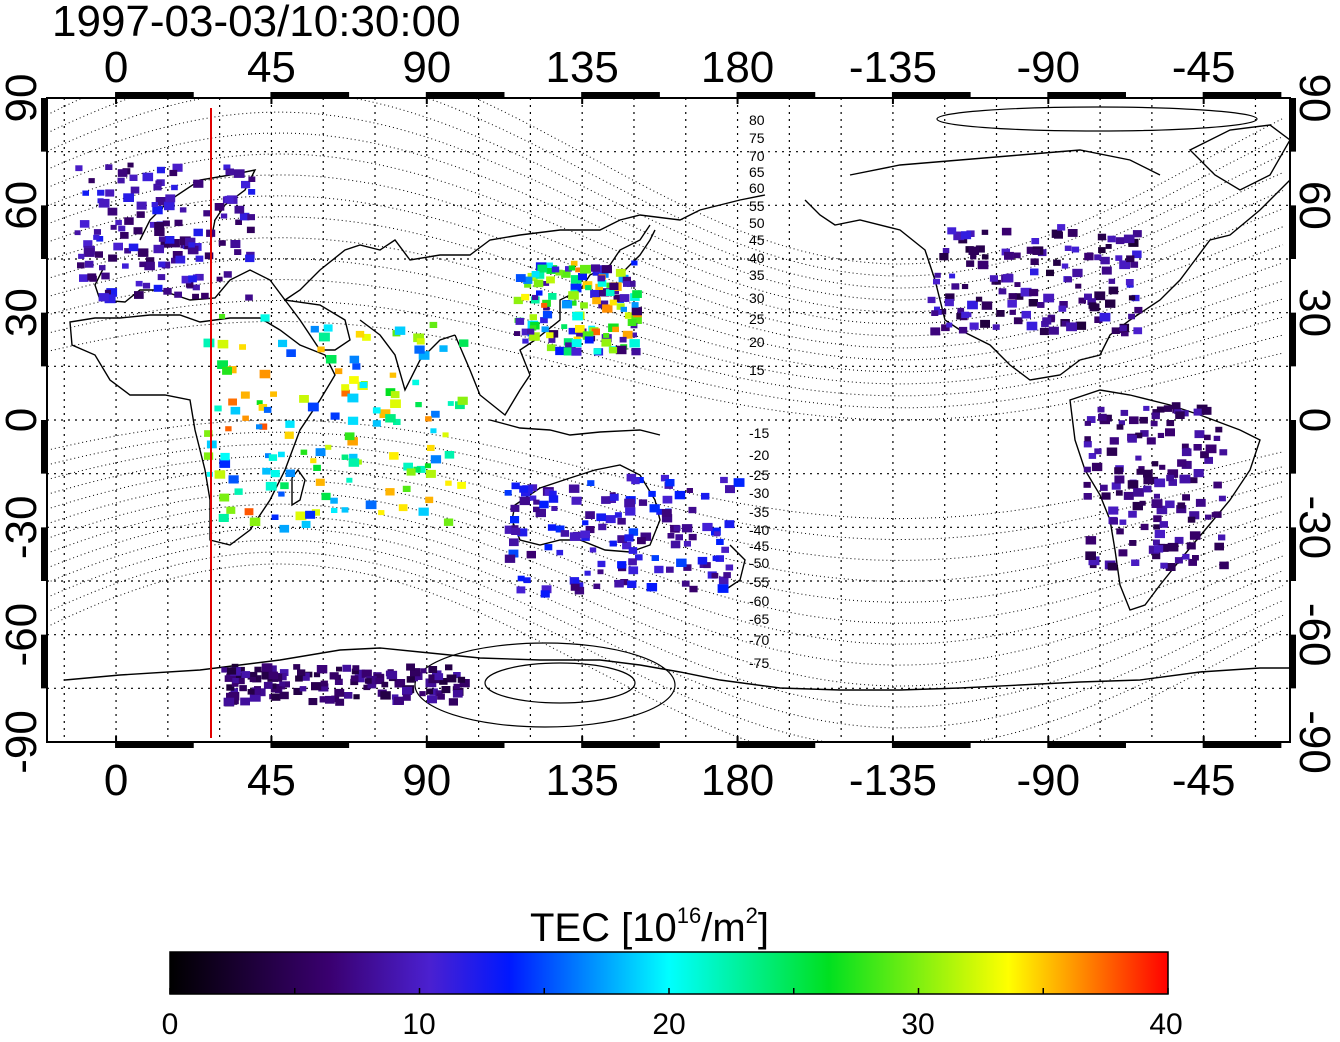 The height and width of the screenshot is (1042, 1340). I want to click on lon-tick-label-top: 0, so click(116, 67).